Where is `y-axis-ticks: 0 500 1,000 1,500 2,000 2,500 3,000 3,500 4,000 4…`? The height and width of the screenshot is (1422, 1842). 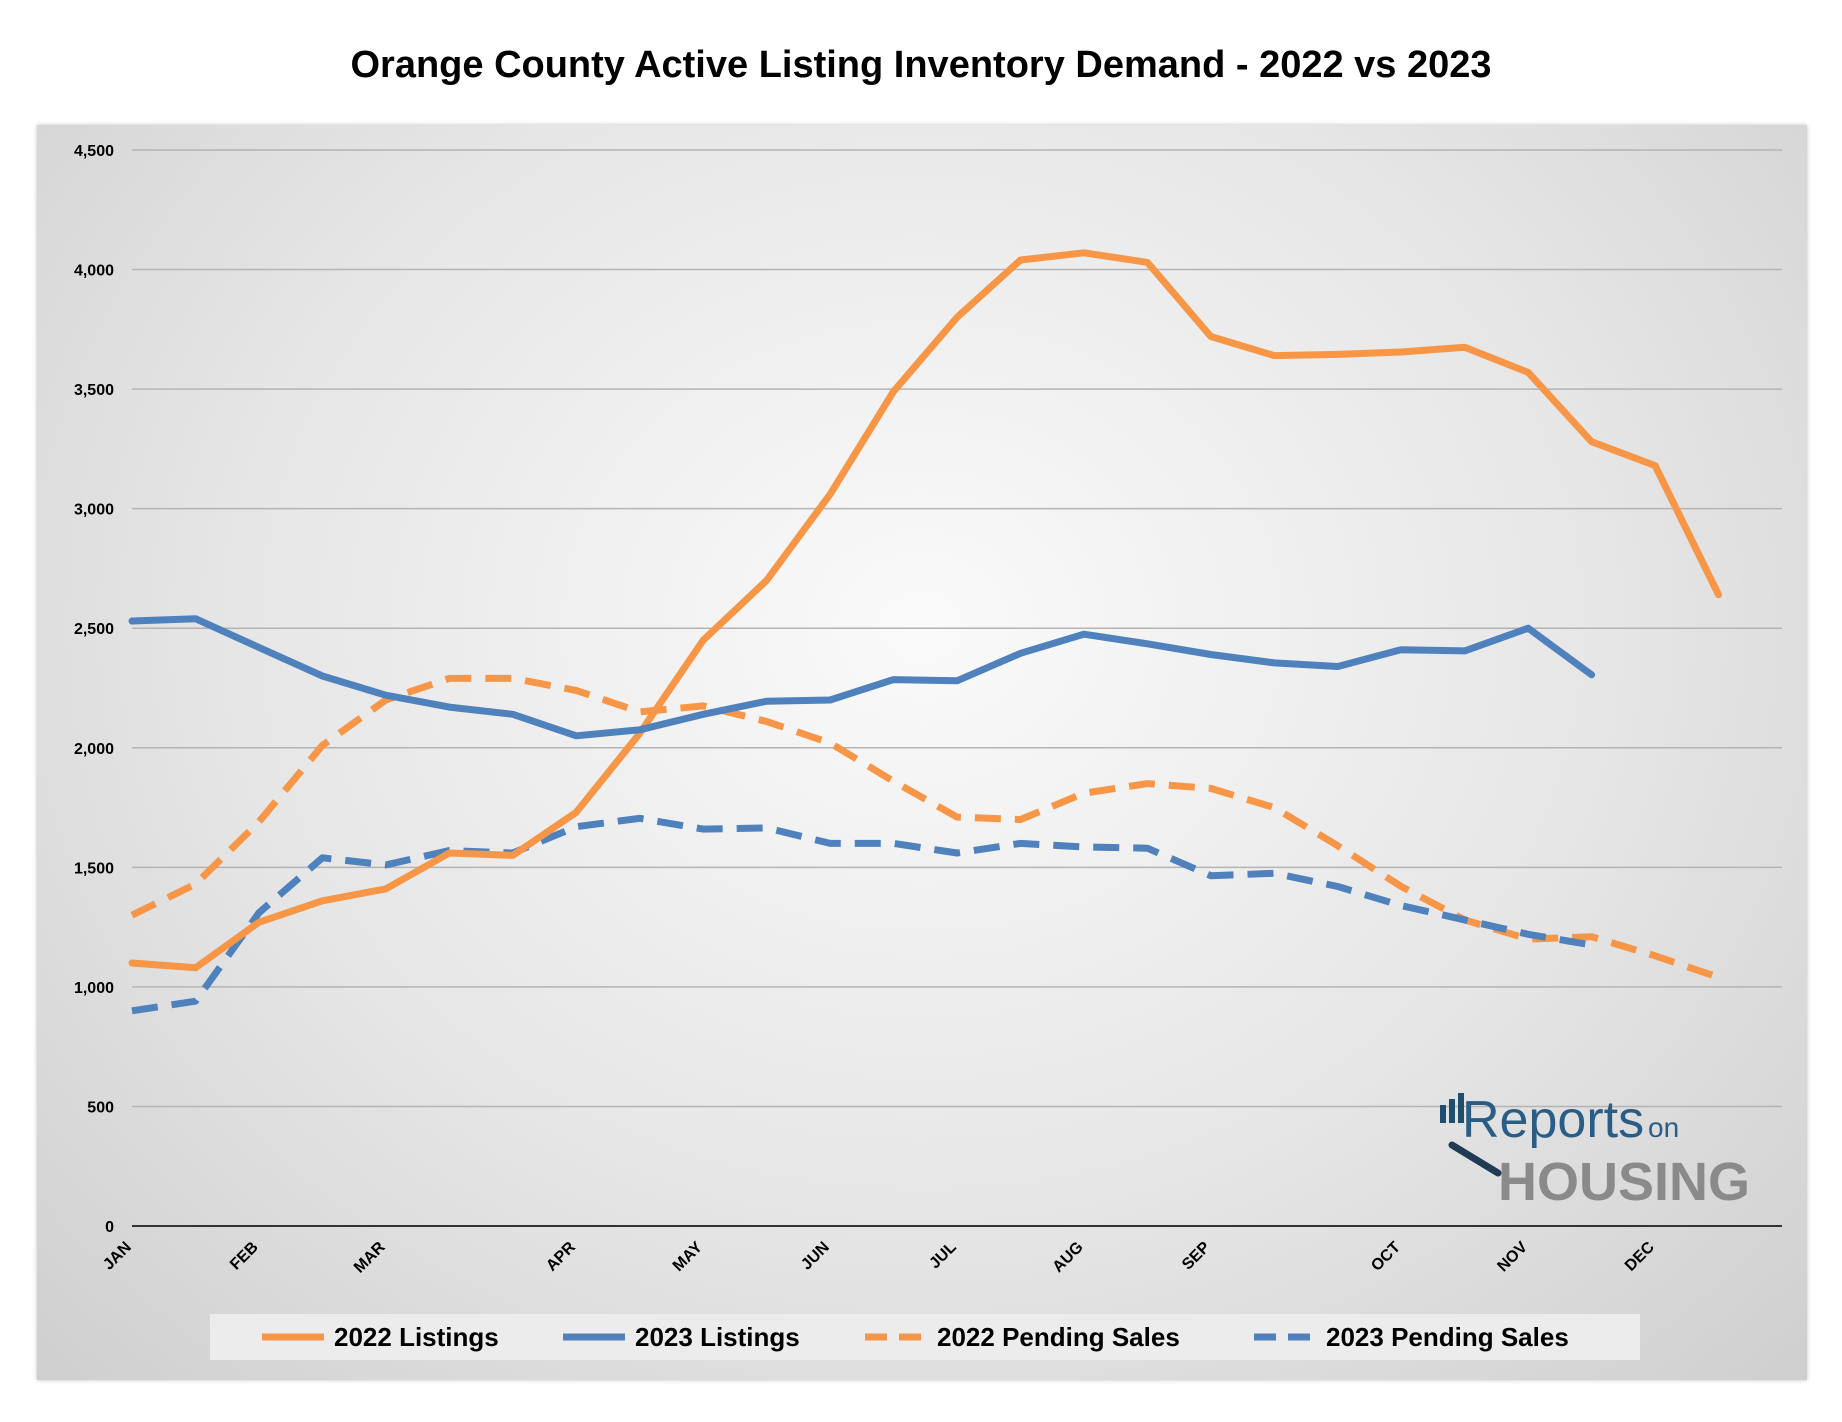 y-axis-ticks: 0 500 1,000 1,500 2,000 2,500 3,000 3,500 4,000 4… is located at coordinates (94, 689).